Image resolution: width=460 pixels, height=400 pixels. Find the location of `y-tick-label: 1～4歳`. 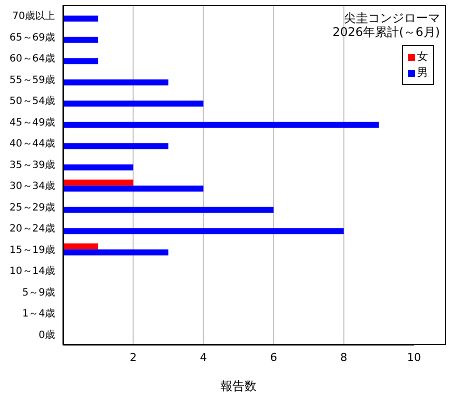

y-tick-label: 1～4歳 is located at coordinates (38, 314).